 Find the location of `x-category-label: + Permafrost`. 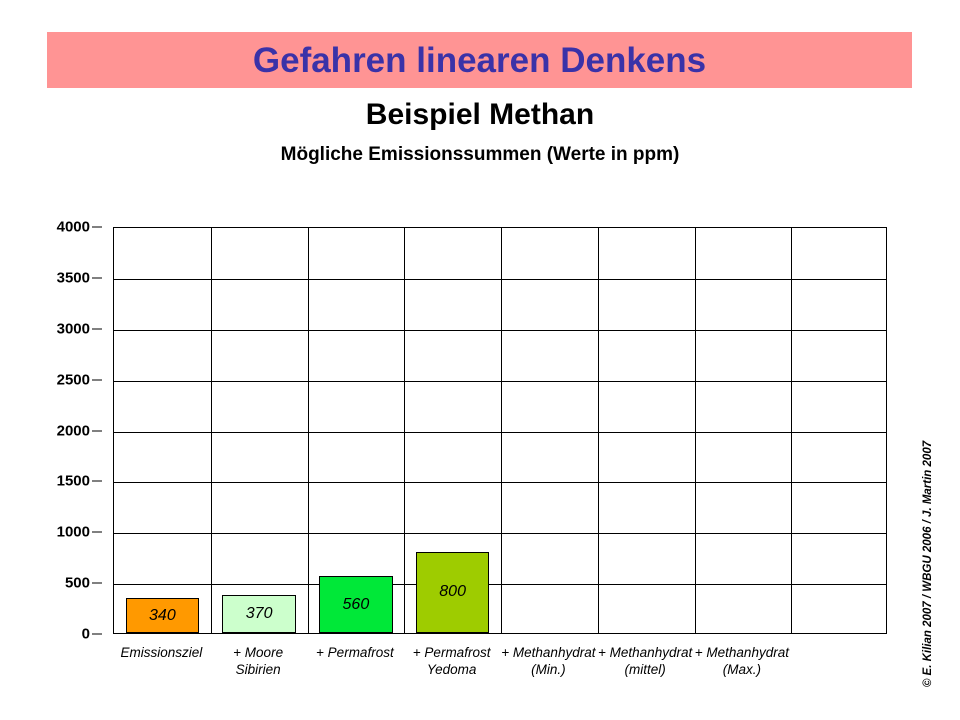

x-category-label: + Permafrost is located at coordinates (355, 652).